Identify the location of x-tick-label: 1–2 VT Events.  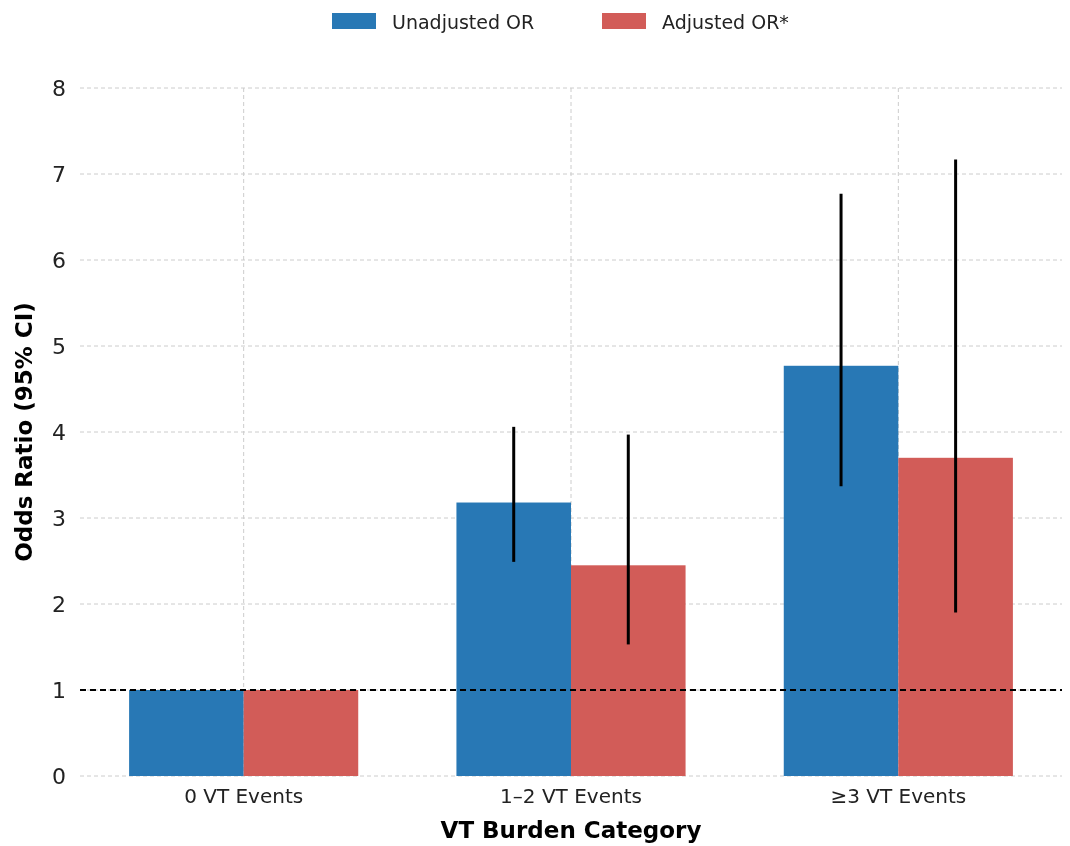
(571, 796).